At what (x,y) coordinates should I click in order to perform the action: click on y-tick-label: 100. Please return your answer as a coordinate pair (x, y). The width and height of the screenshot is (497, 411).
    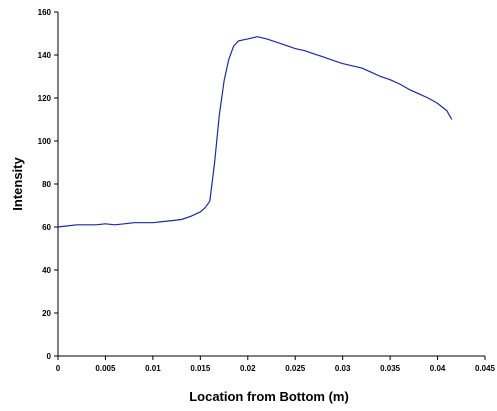
    Looking at the image, I should click on (45, 141).